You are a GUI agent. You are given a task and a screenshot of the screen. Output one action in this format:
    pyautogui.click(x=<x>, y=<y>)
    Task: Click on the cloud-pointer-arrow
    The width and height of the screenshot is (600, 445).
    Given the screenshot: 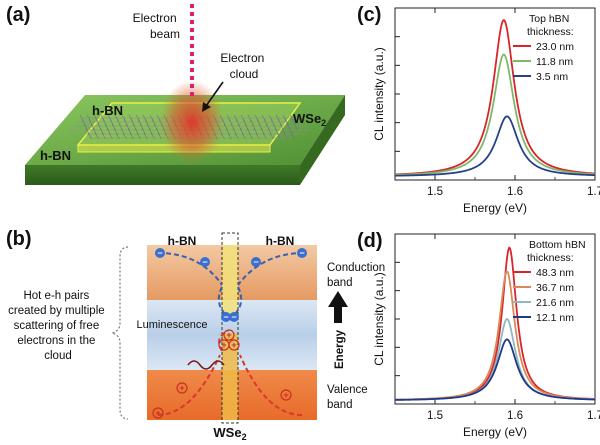 What is the action you would take?
    pyautogui.click(x=214, y=94)
    